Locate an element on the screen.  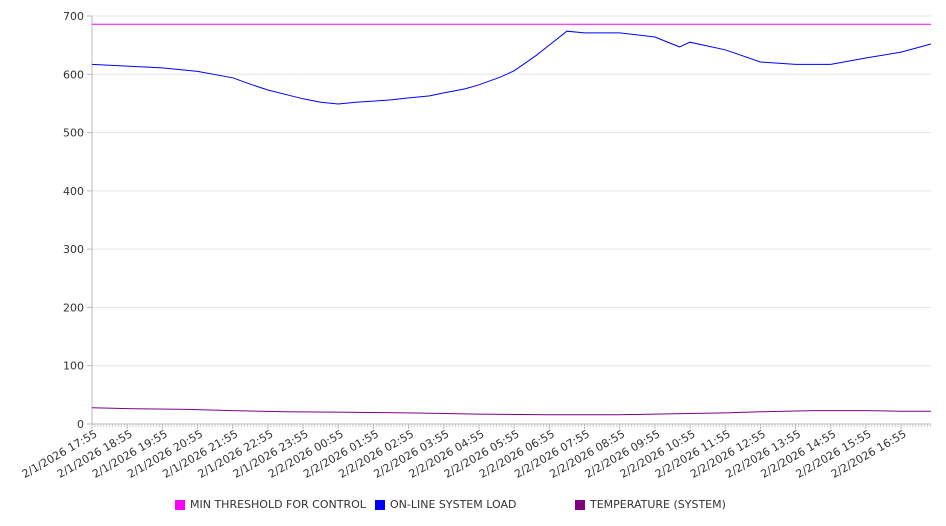
legend-item-temperature: TEMPERATURE (SYSTEM) is located at coordinates (650, 504).